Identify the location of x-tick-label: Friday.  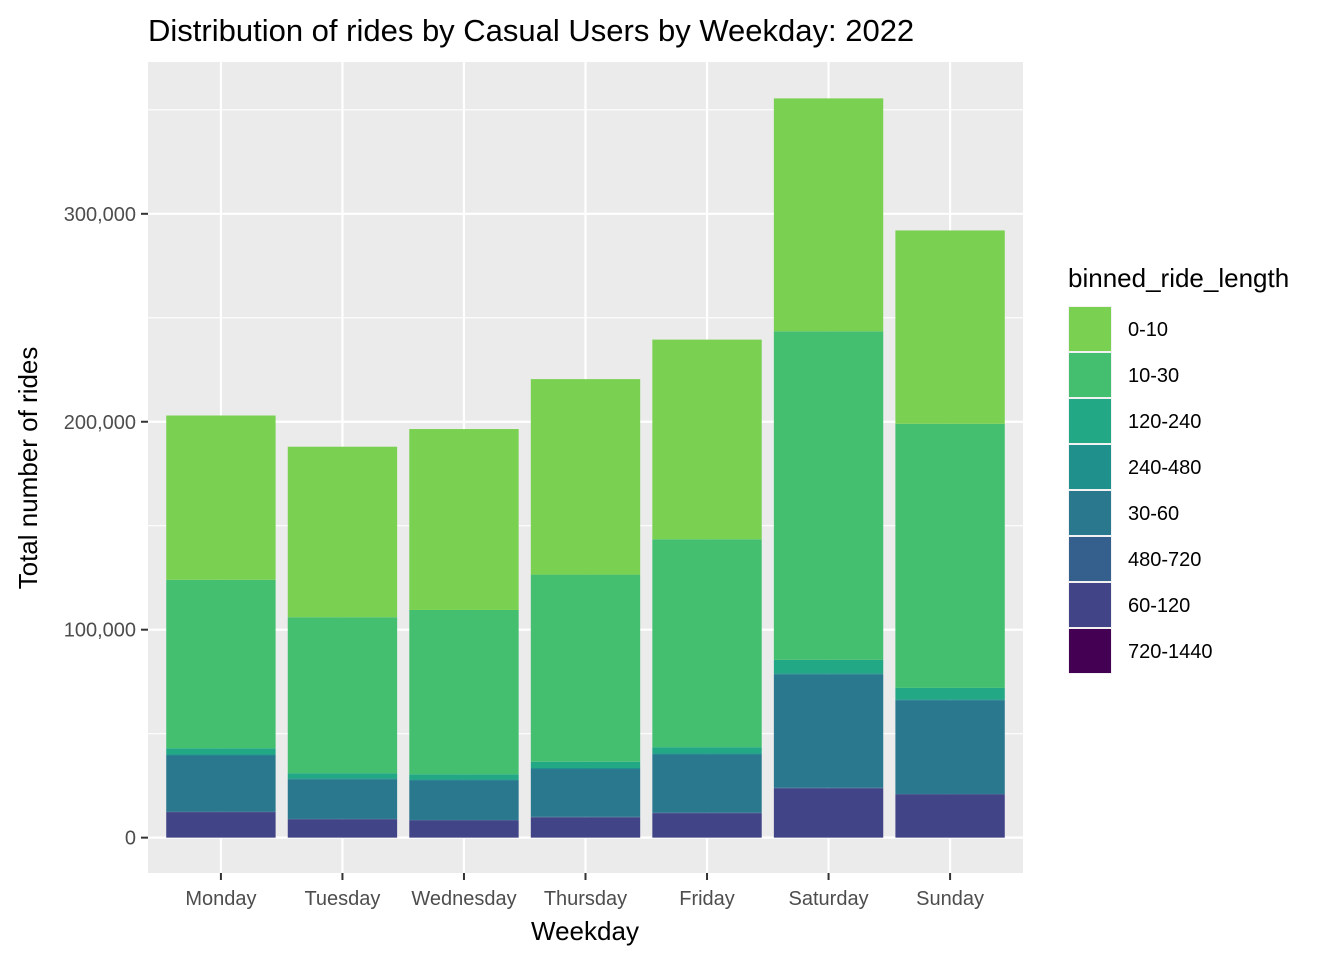
(707, 899).